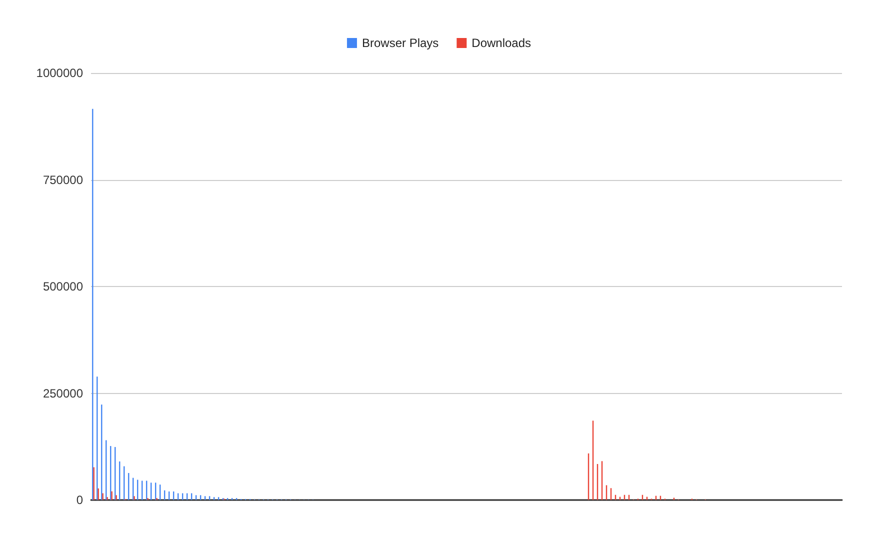  What do you see at coordinates (63, 179) in the screenshot?
I see `y-tick-label: 750000` at bounding box center [63, 179].